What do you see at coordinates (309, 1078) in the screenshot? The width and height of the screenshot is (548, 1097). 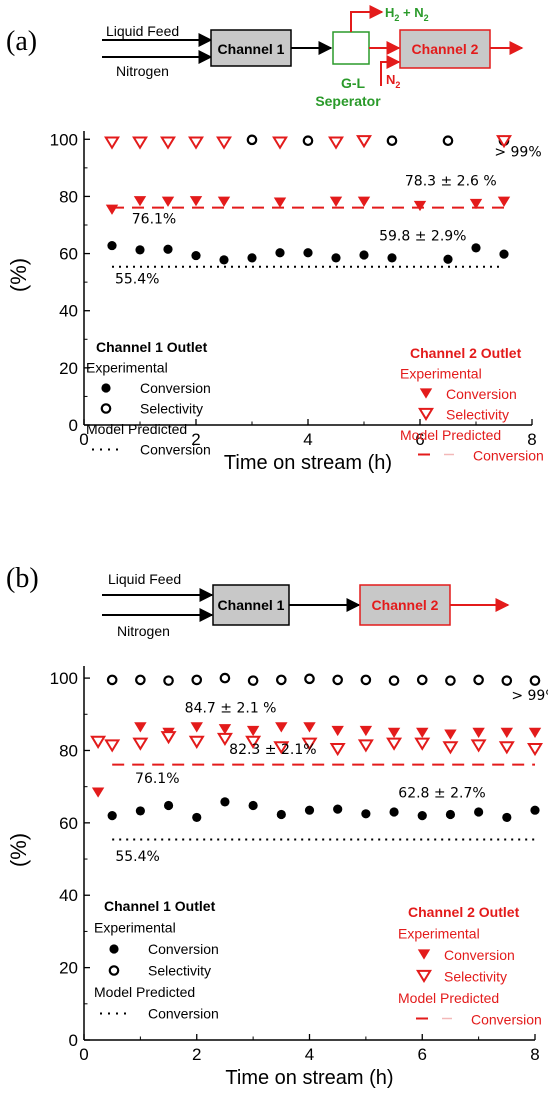 I see `x-axis-label: Time on stream (h)` at bounding box center [309, 1078].